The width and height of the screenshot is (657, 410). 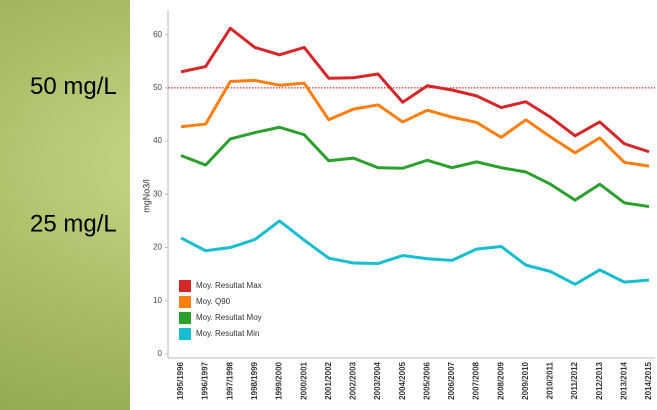 I want to click on legend-label: Moy. Resultat Max, so click(x=229, y=285).